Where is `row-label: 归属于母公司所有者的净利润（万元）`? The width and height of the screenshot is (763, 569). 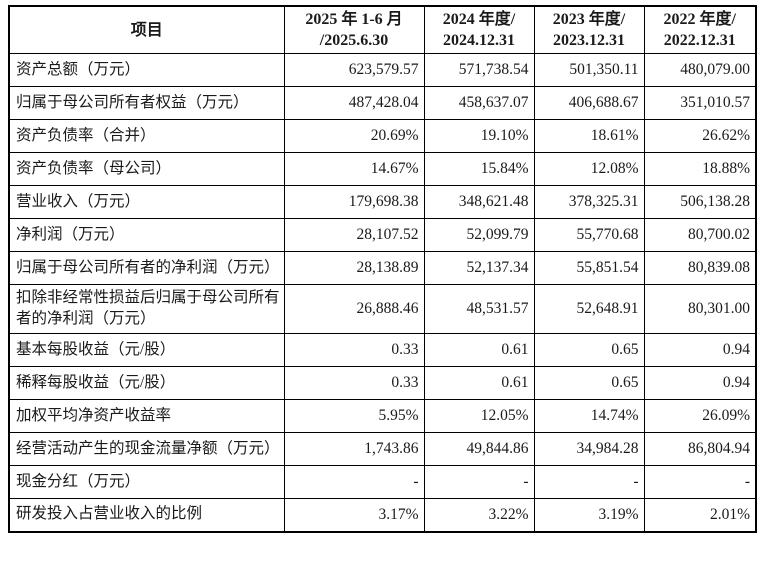
row-label: 归属于母公司所有者的净利润（万元） is located at coordinates (146, 268).